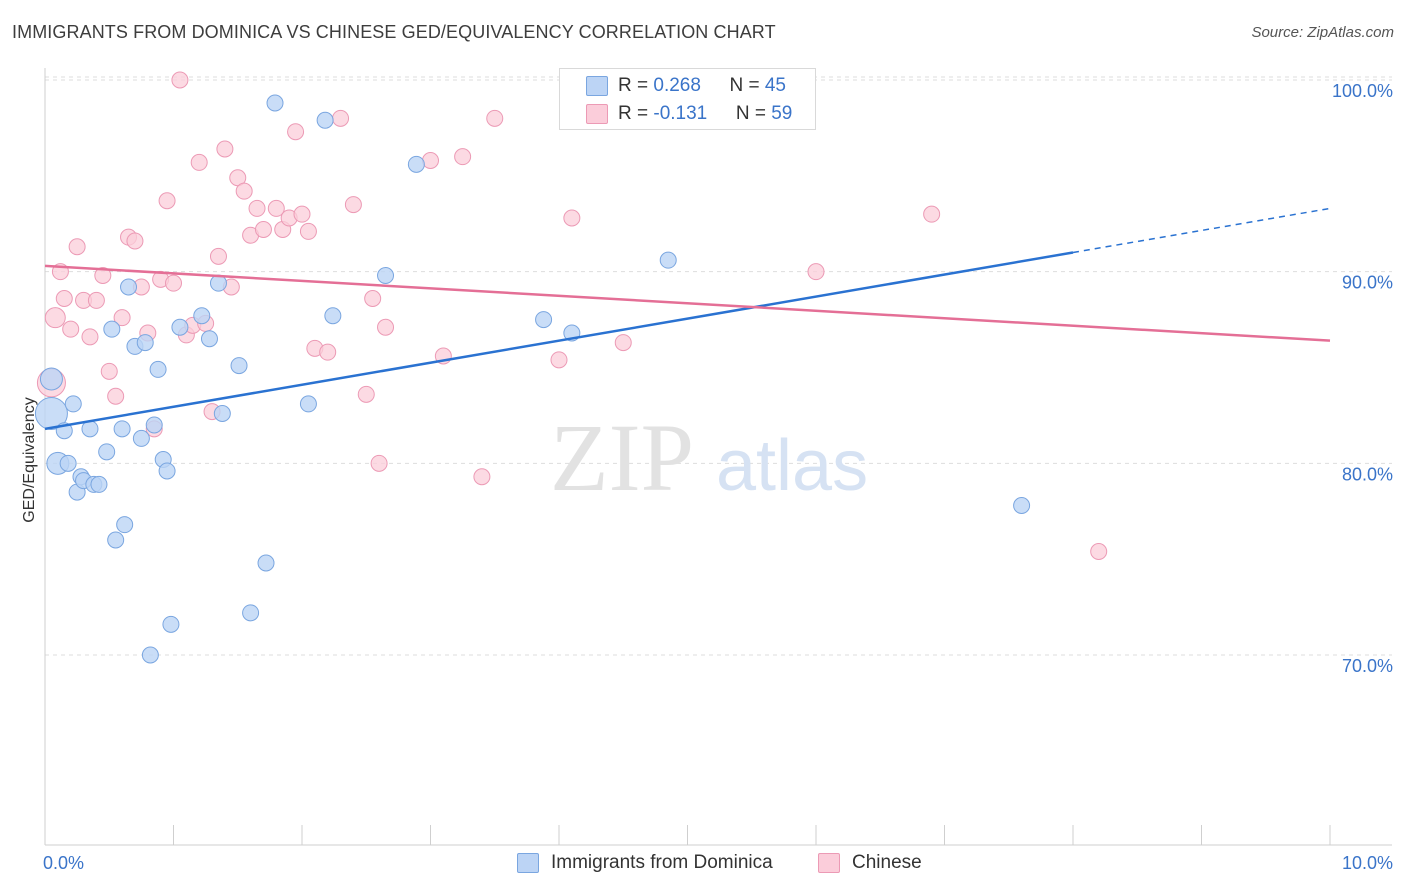 Image resolution: width=1406 pixels, height=892 pixels. I want to click on y-tick-label: 100.0%, so click(1362, 91).